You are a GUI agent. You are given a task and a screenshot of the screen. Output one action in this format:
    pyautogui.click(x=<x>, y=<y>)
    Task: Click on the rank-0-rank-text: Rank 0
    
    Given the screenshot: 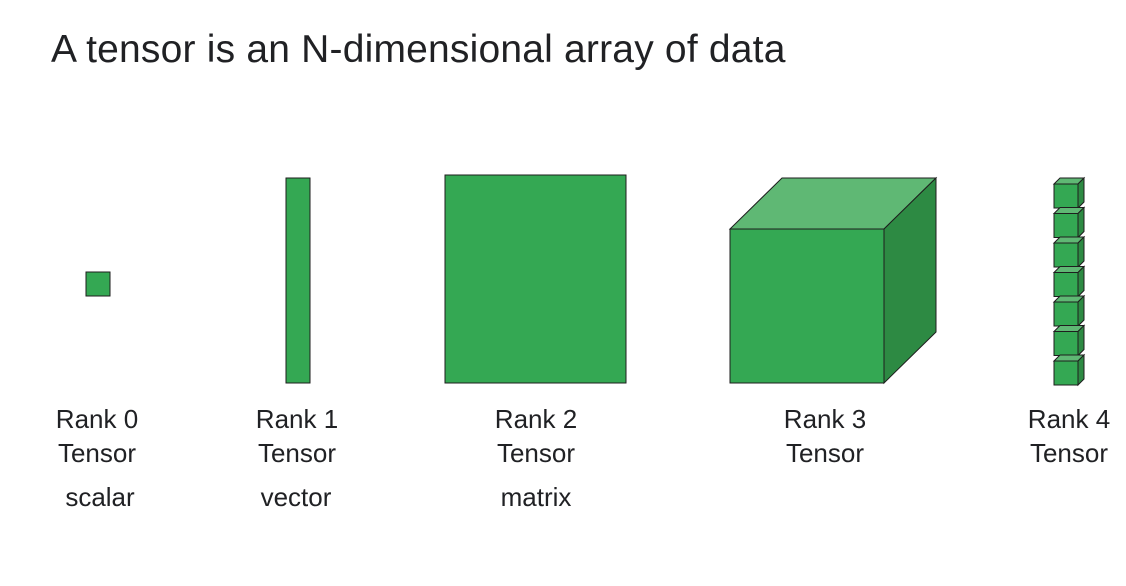 What is the action you would take?
    pyautogui.click(x=97, y=419)
    